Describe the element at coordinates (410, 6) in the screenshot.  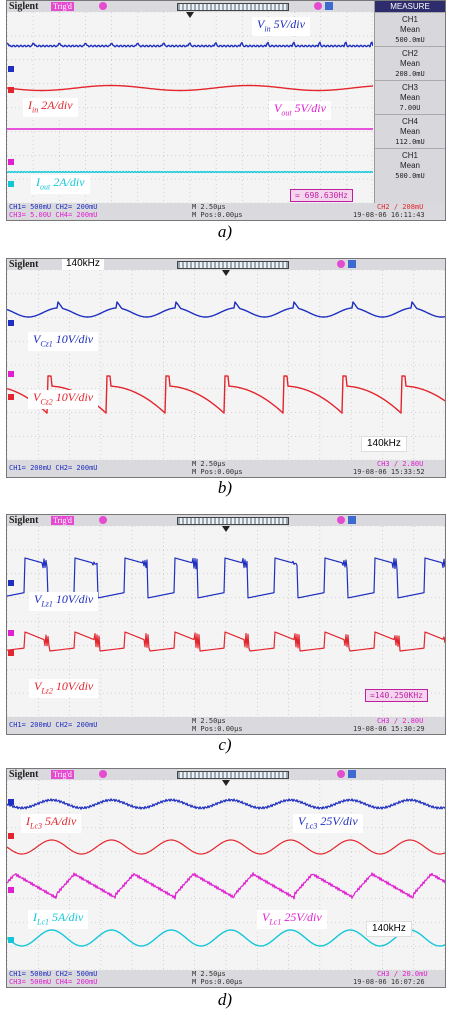
I see `measure-title: MEASURE` at that location.